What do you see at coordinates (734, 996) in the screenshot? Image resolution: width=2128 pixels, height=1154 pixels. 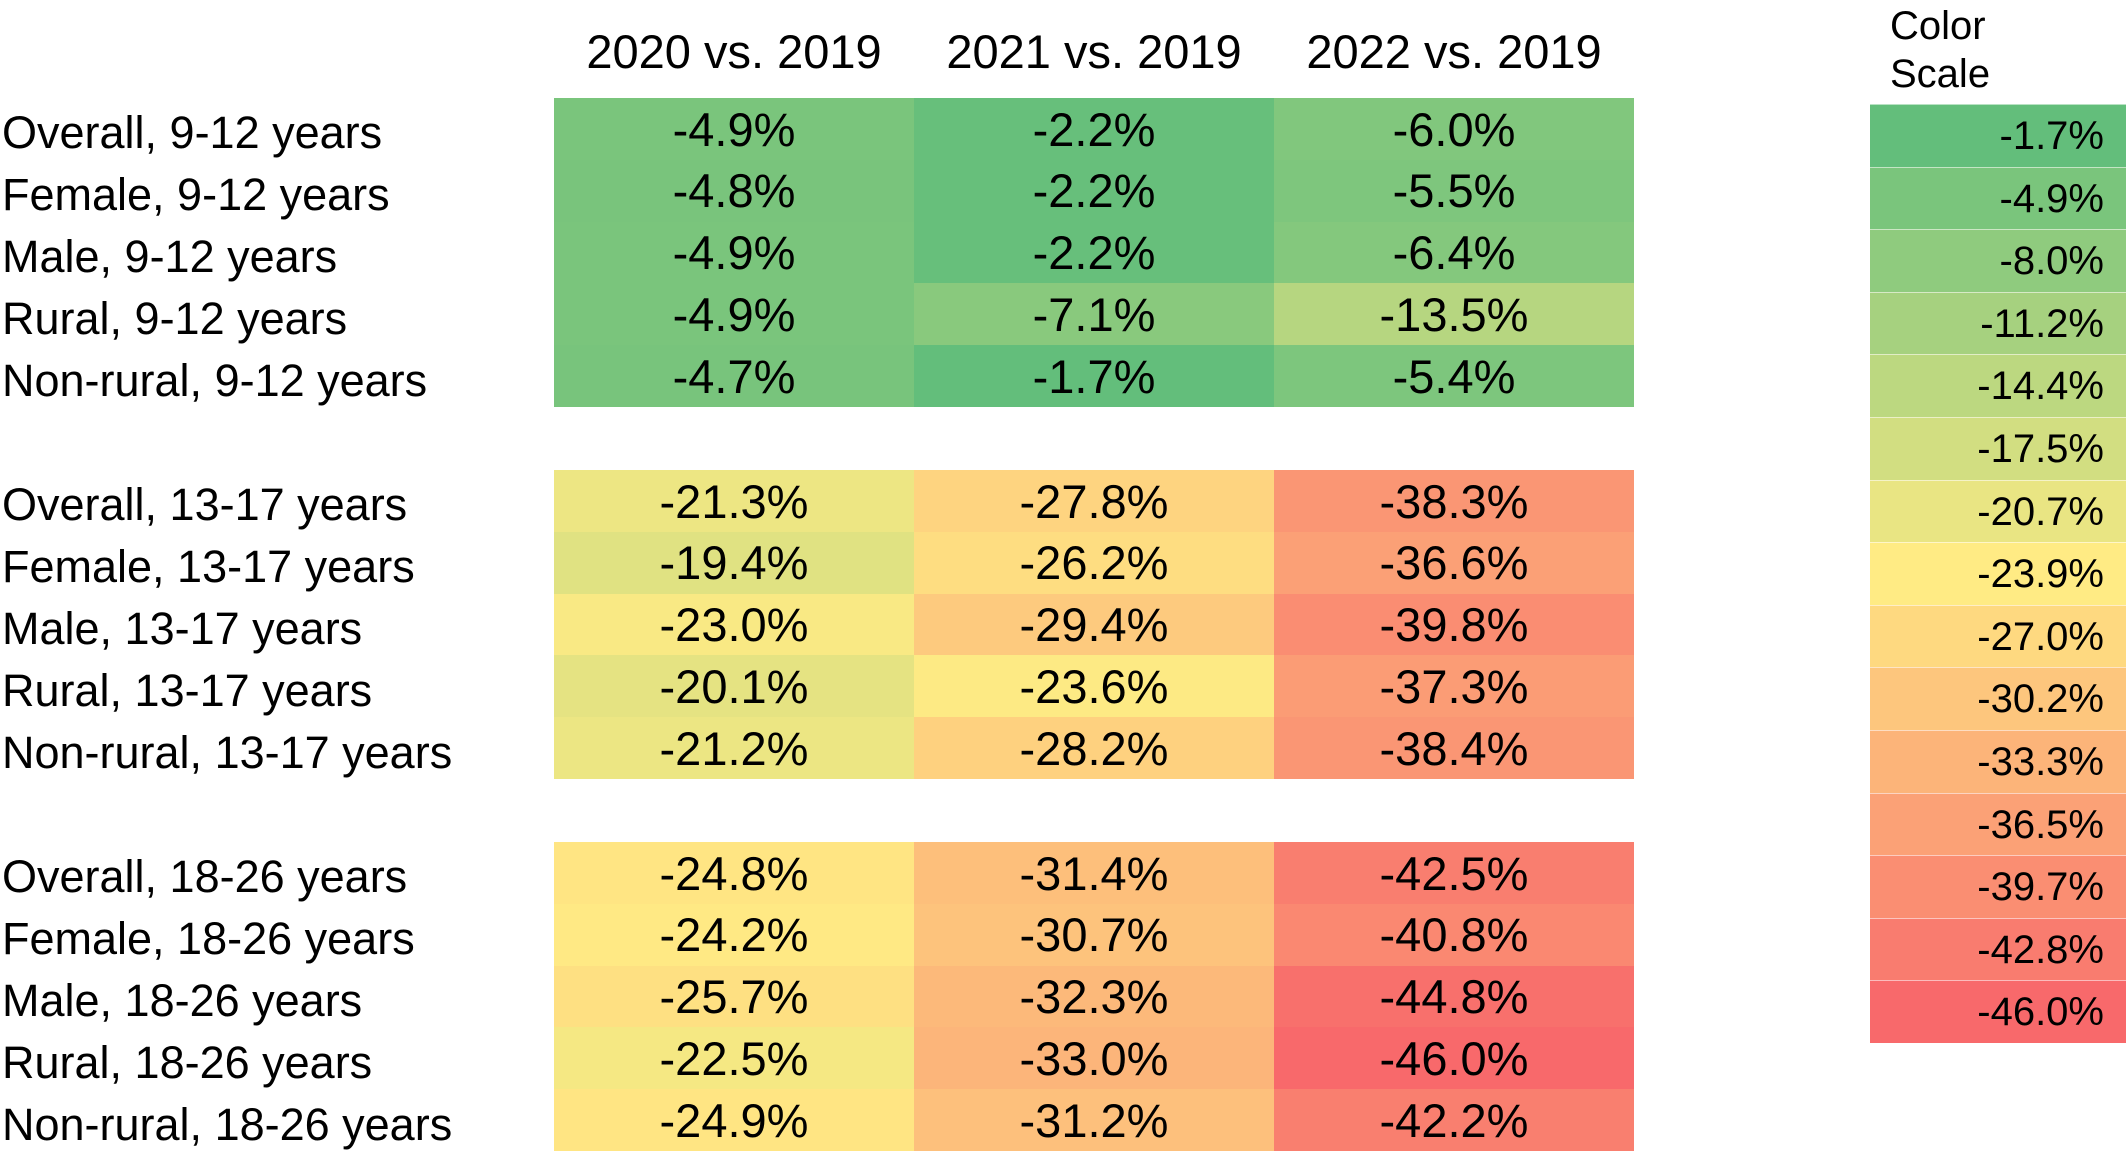 I see `heatmap-cell: -25.7%` at bounding box center [734, 996].